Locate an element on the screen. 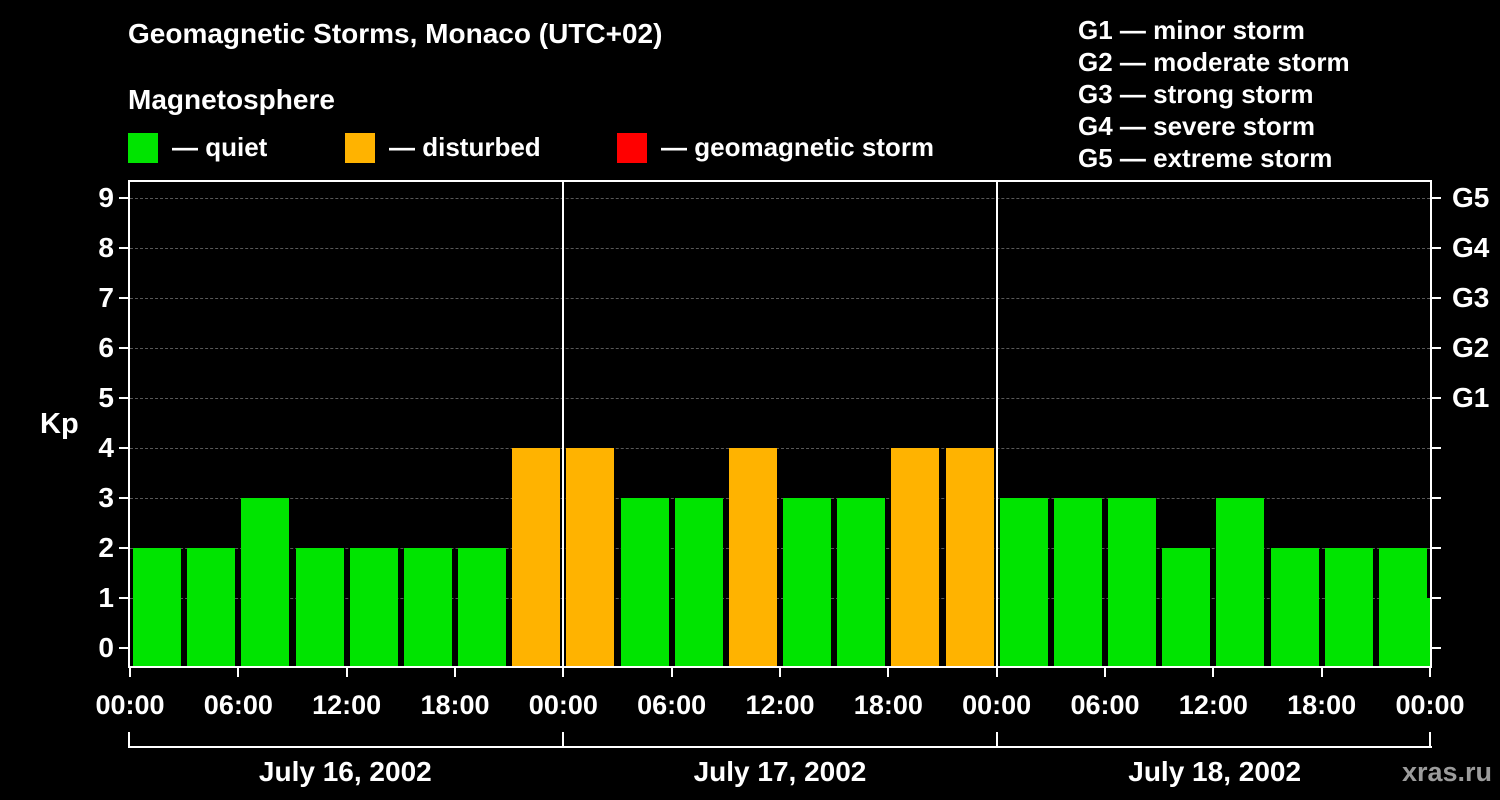  storm-scale-item: G3 — strong storm is located at coordinates (1196, 94).